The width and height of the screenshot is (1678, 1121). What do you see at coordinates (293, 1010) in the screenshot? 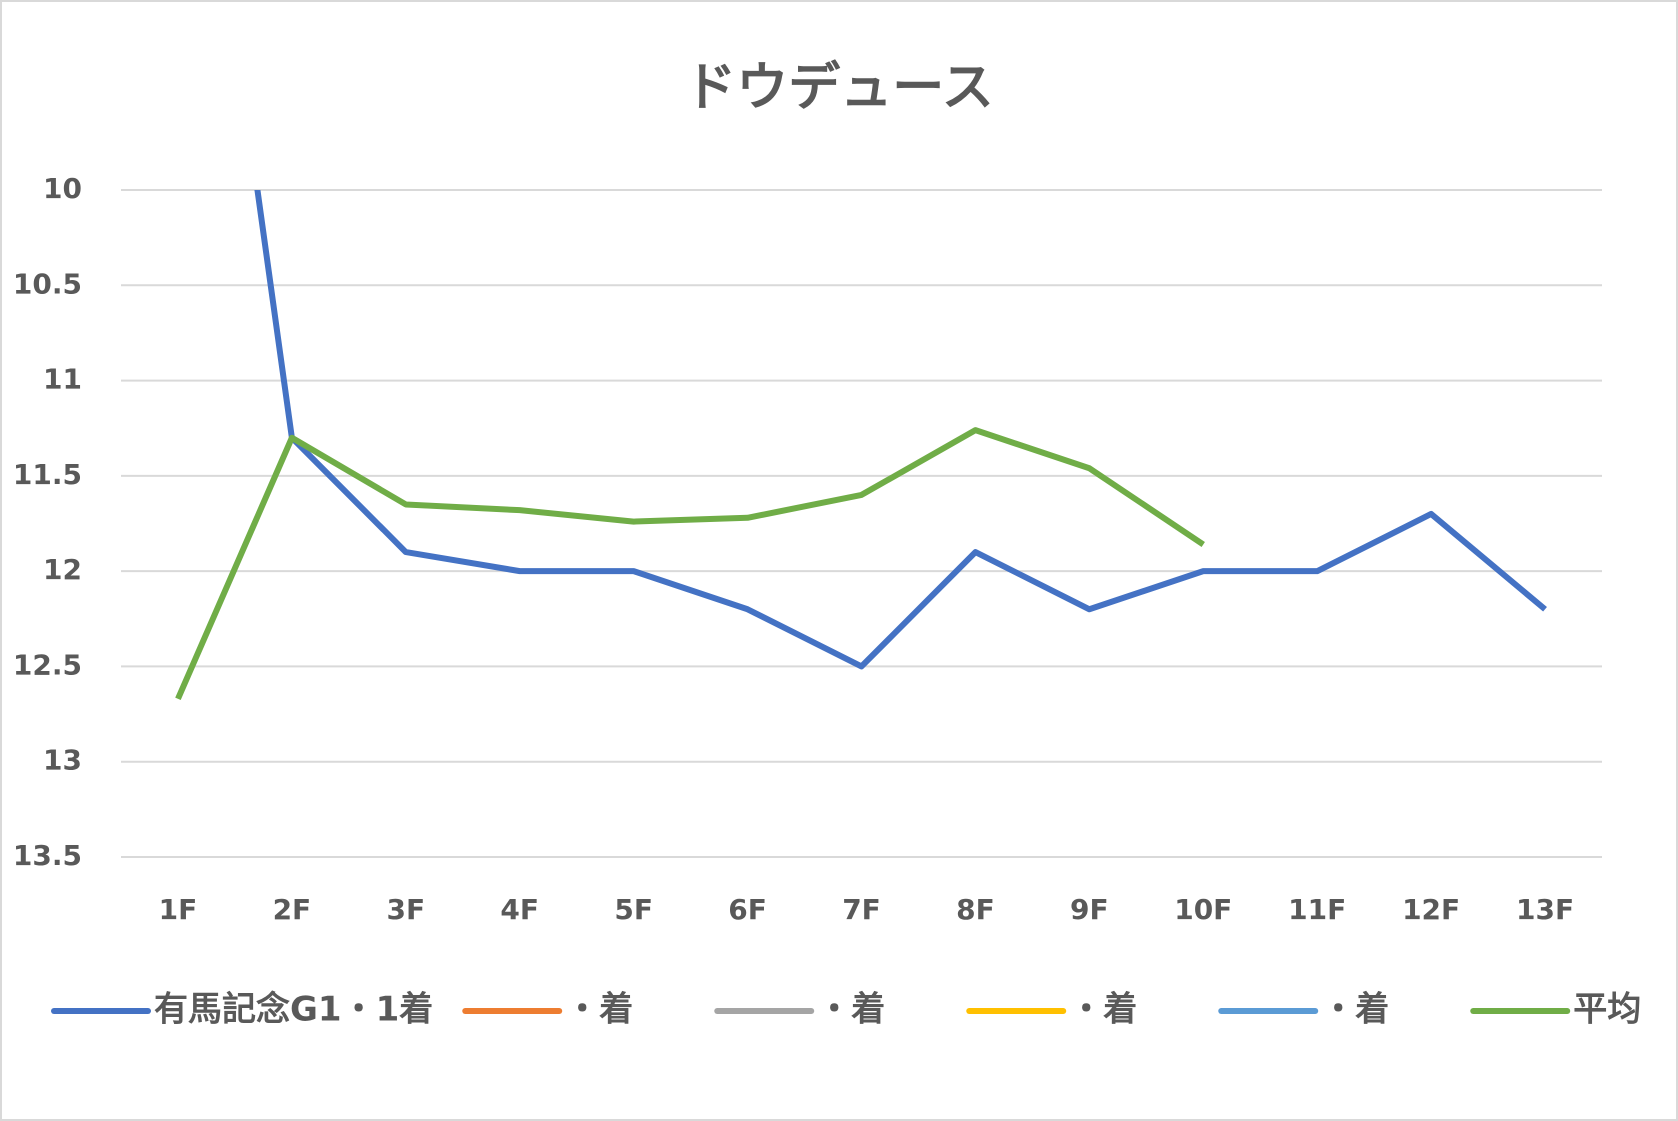
I see `legend-label: 有馬記念G1・1着` at bounding box center [293, 1010].